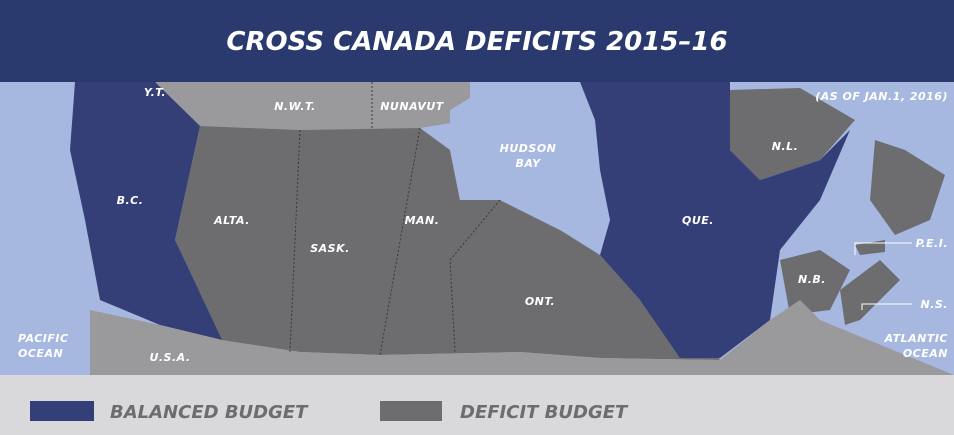 This screenshot has height=435, width=954. Describe the element at coordinates (43, 338) in the screenshot. I see `water-label: PACIFIC` at that location.